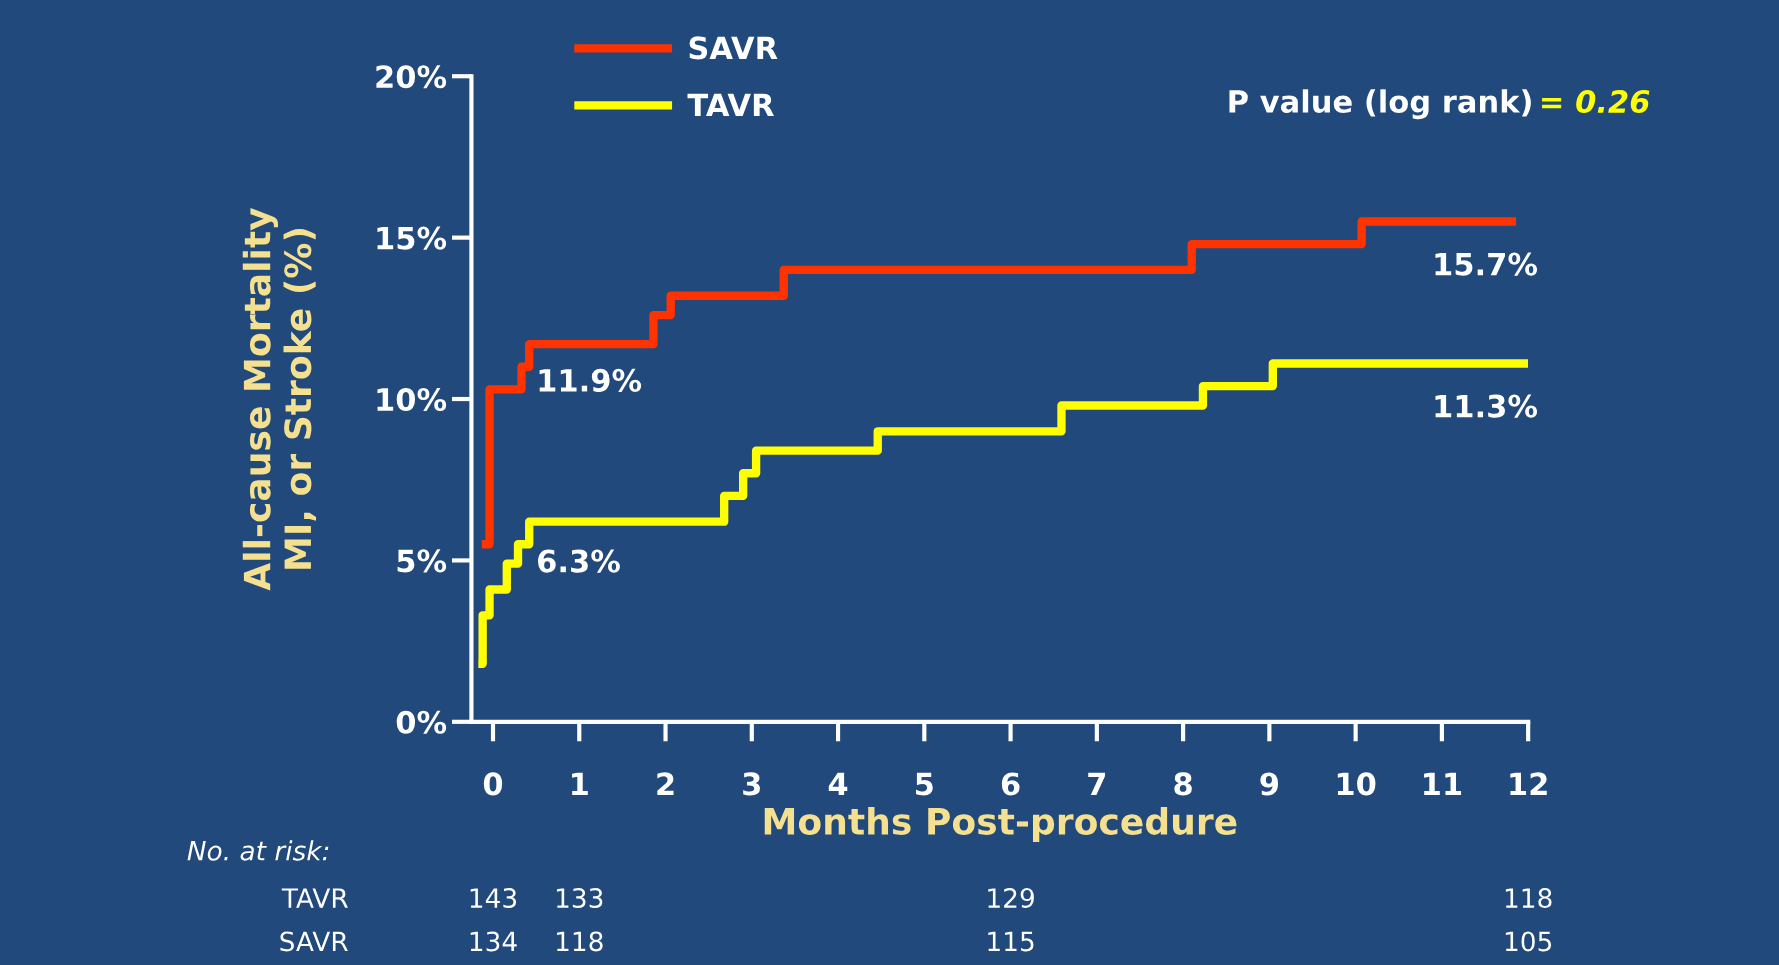  What do you see at coordinates (1097, 784) in the screenshot?
I see `x-tick-label: 7` at bounding box center [1097, 784].